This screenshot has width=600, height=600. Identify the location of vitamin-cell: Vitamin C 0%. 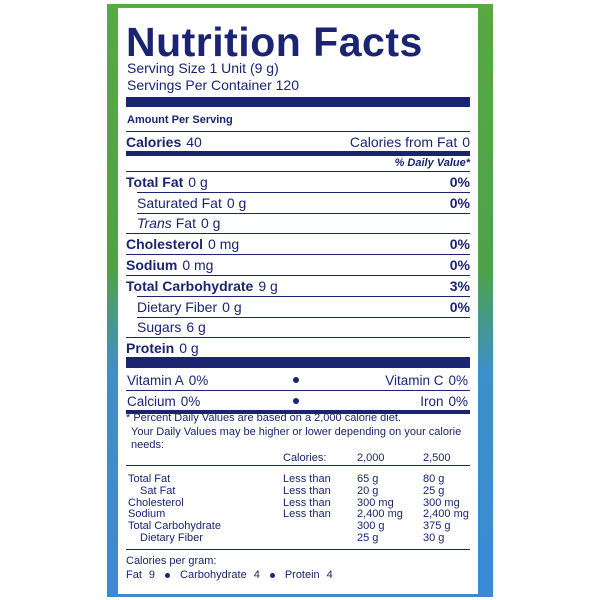
(426, 380).